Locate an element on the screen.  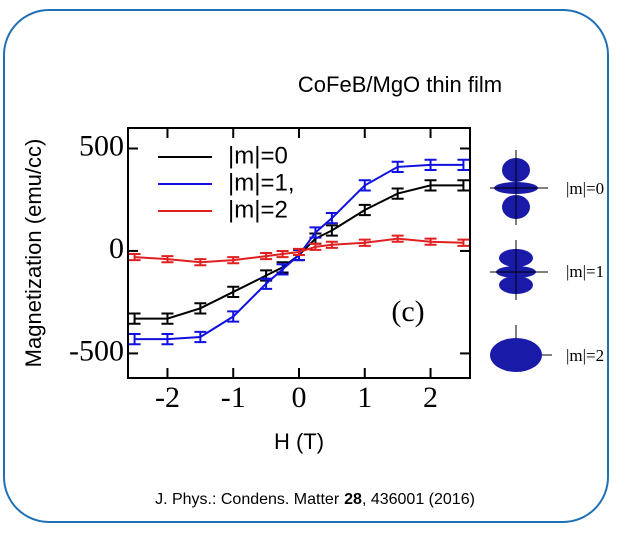
y-tick-label: 500 is located at coordinates (101, 145).